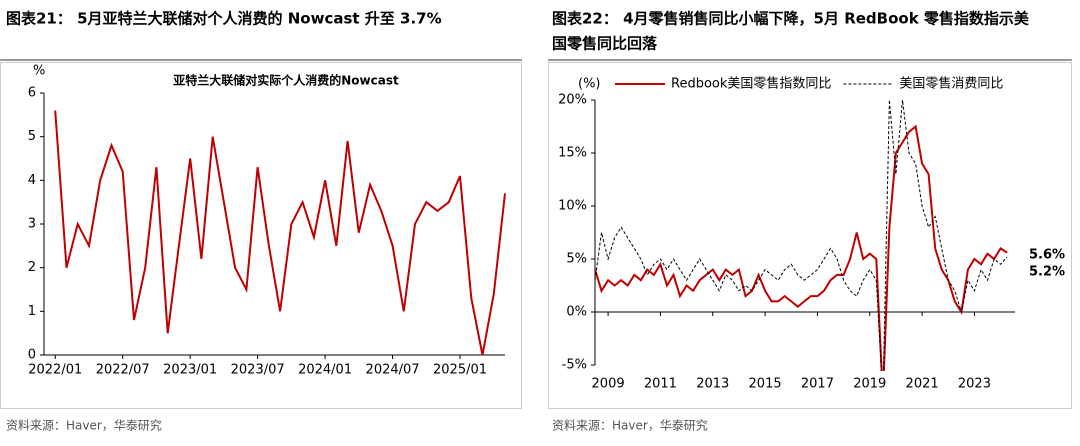 This screenshot has width=1080, height=446. What do you see at coordinates (817, 384) in the screenshot?
I see `x-tick-label: 2017` at bounding box center [817, 384].